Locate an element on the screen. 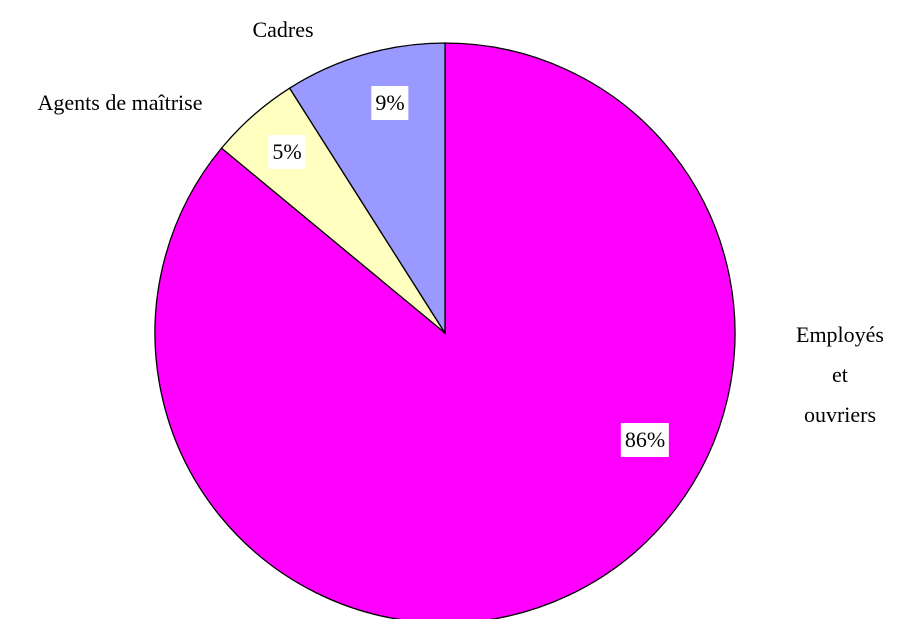  value-label: 9% is located at coordinates (390, 103).